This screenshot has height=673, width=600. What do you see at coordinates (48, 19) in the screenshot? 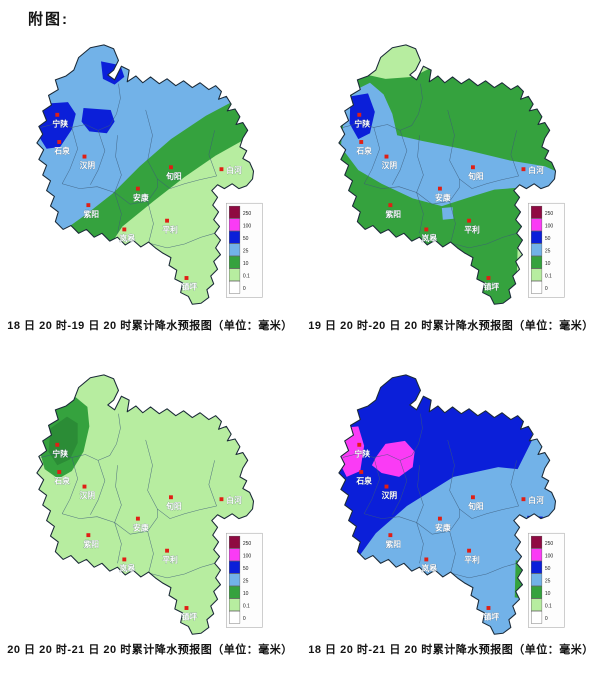
I see `page-title: 附图:` at bounding box center [48, 19].